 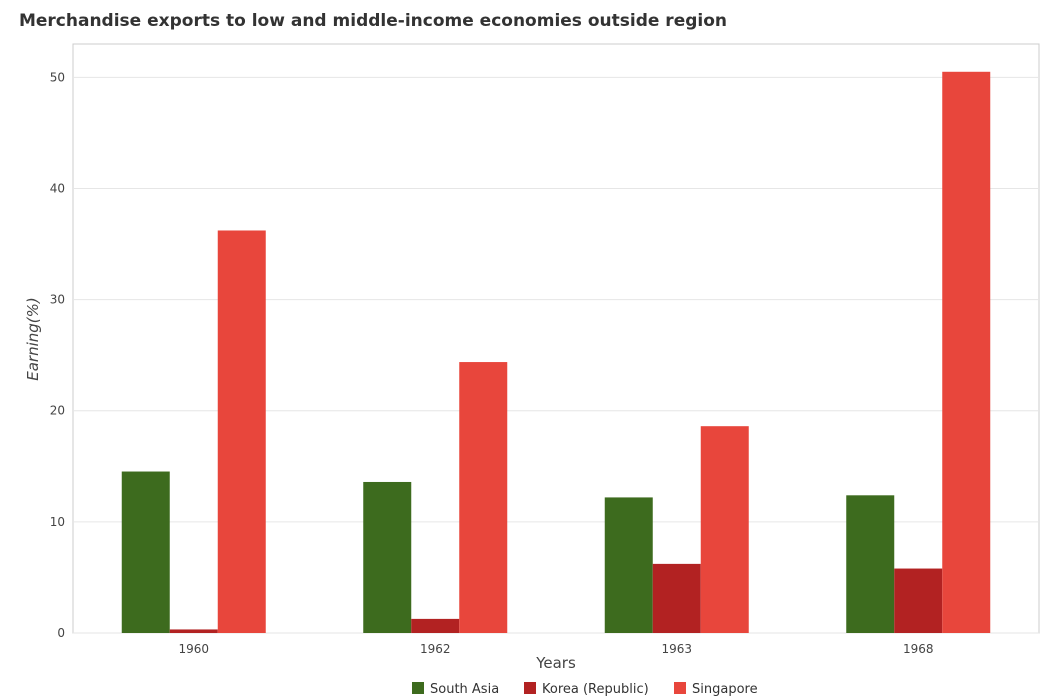 What do you see at coordinates (33, 339) in the screenshot?
I see `y-axis-title: Earning(%)` at bounding box center [33, 339].